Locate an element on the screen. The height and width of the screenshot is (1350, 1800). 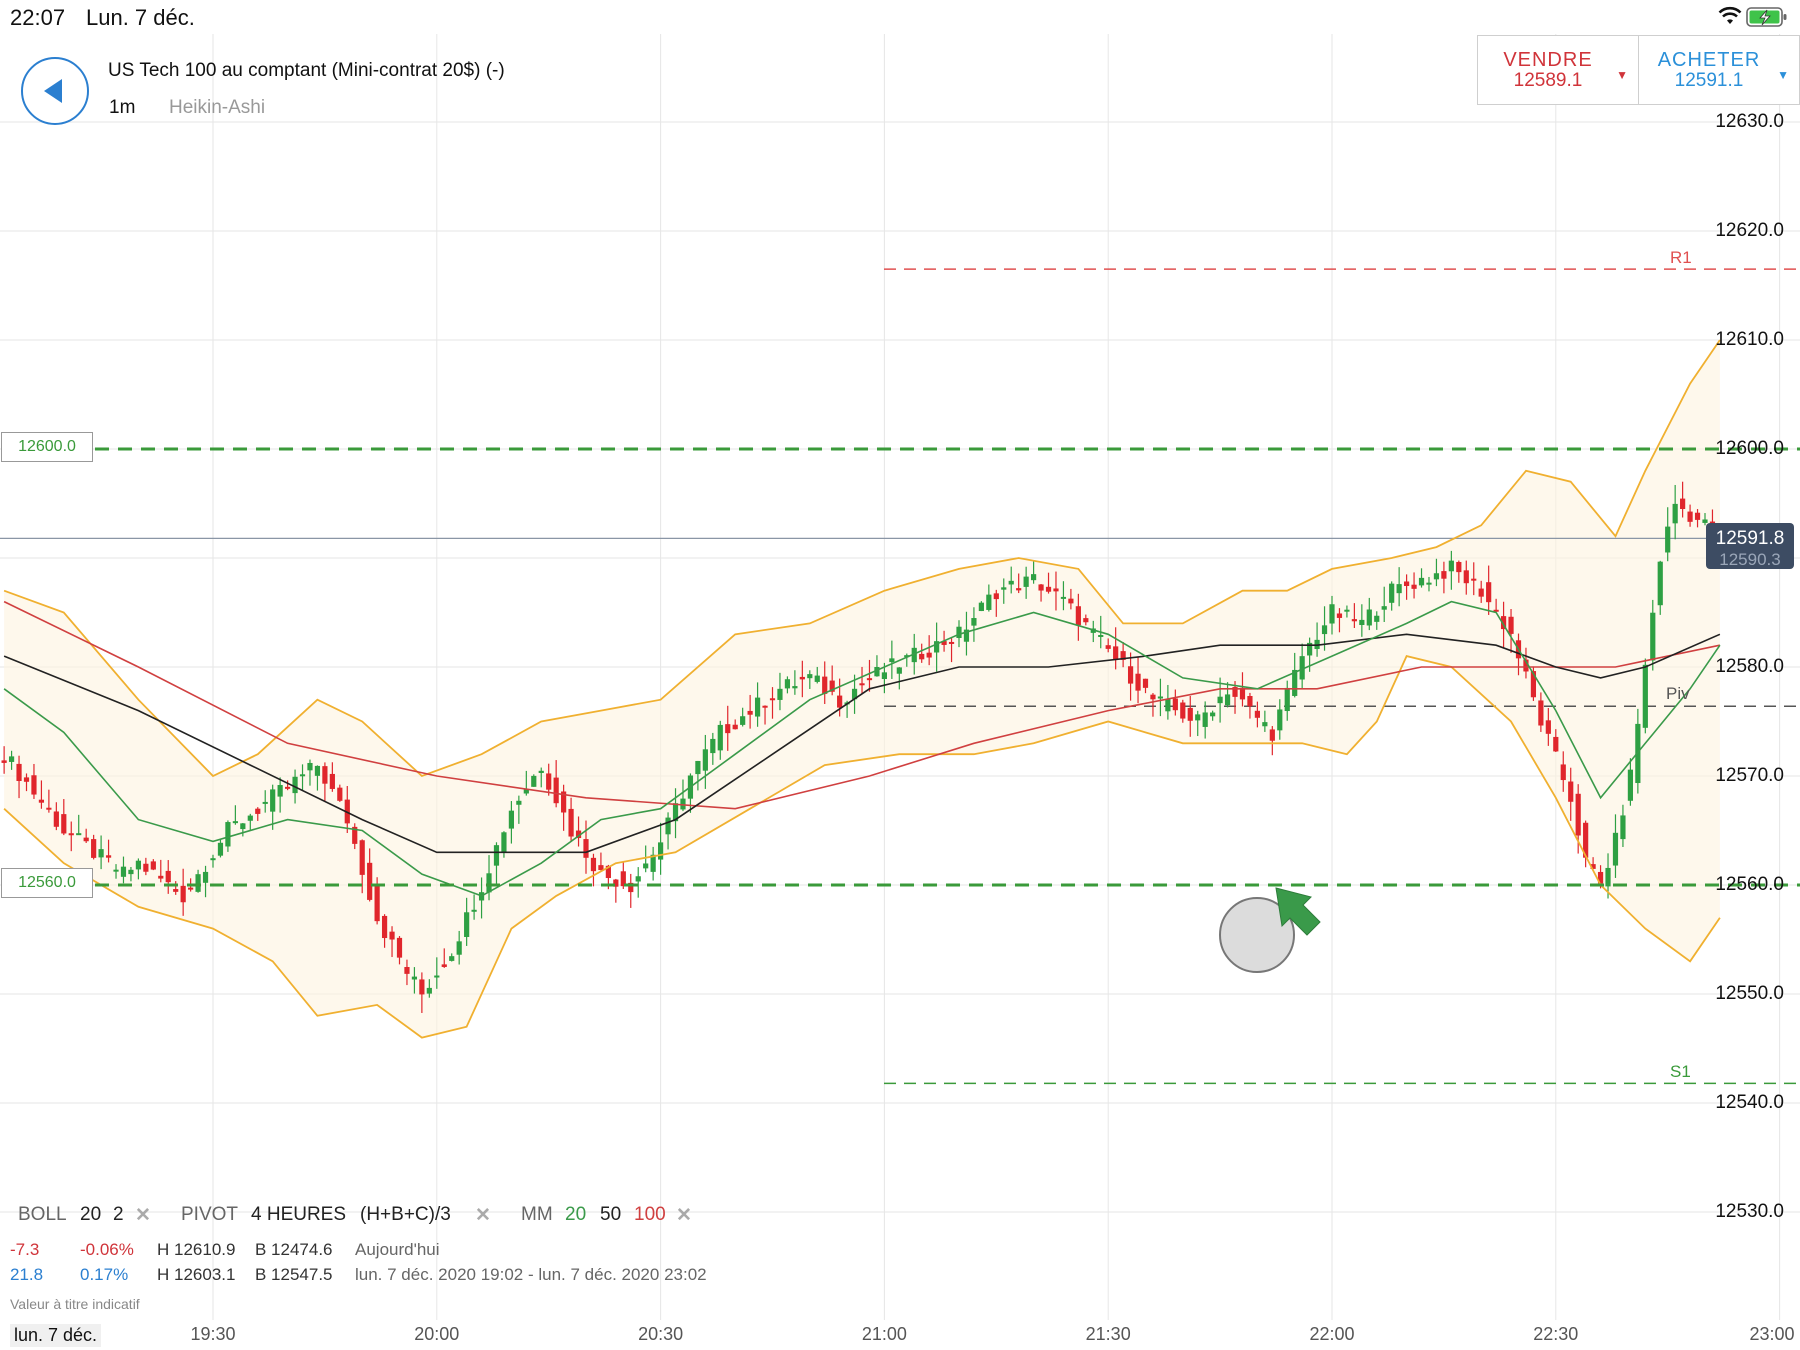
pivot-piv-label: Piv is located at coordinates (1678, 693).